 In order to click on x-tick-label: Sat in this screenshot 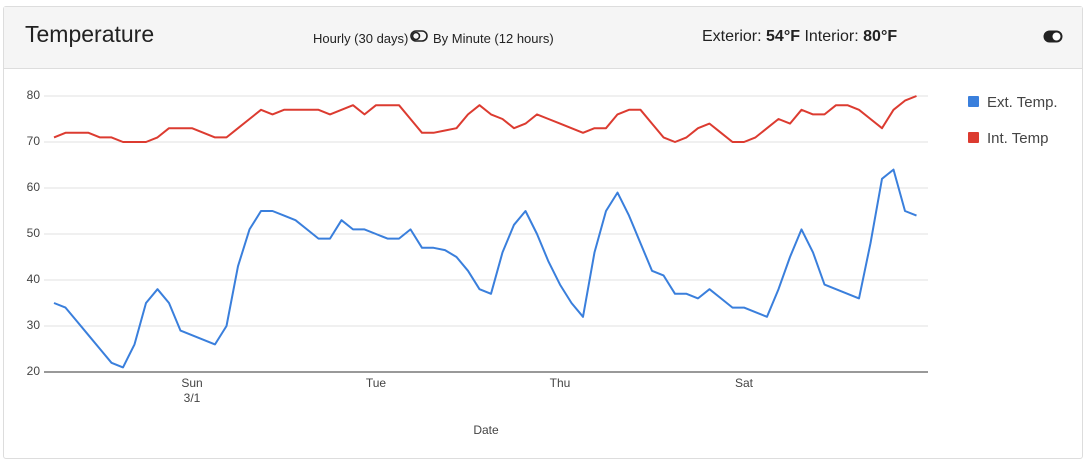, I will do `click(744, 383)`.